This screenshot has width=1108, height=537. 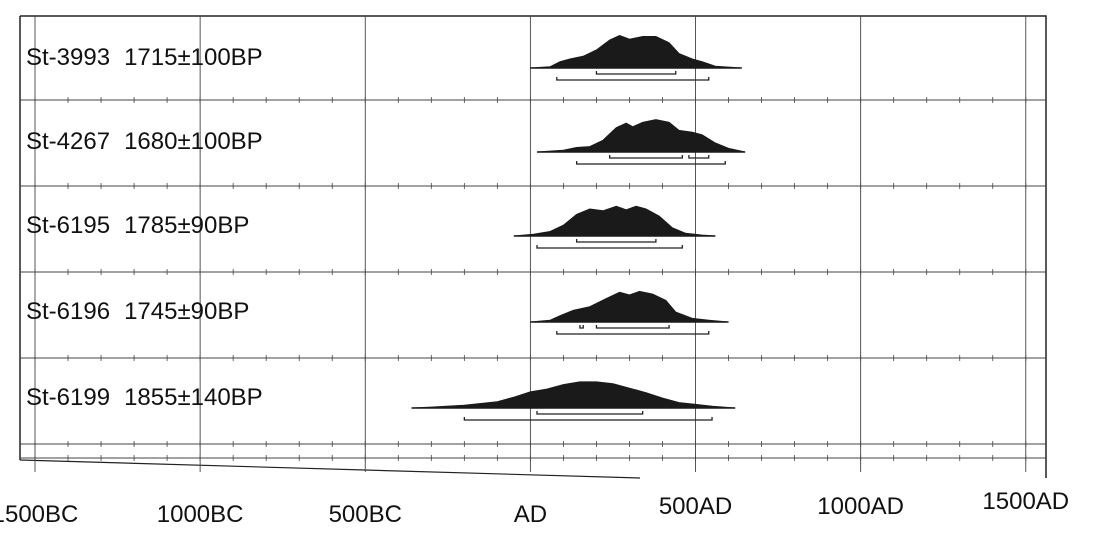 I want to click on x-tick-label: 1500AD, so click(x=1025, y=501).